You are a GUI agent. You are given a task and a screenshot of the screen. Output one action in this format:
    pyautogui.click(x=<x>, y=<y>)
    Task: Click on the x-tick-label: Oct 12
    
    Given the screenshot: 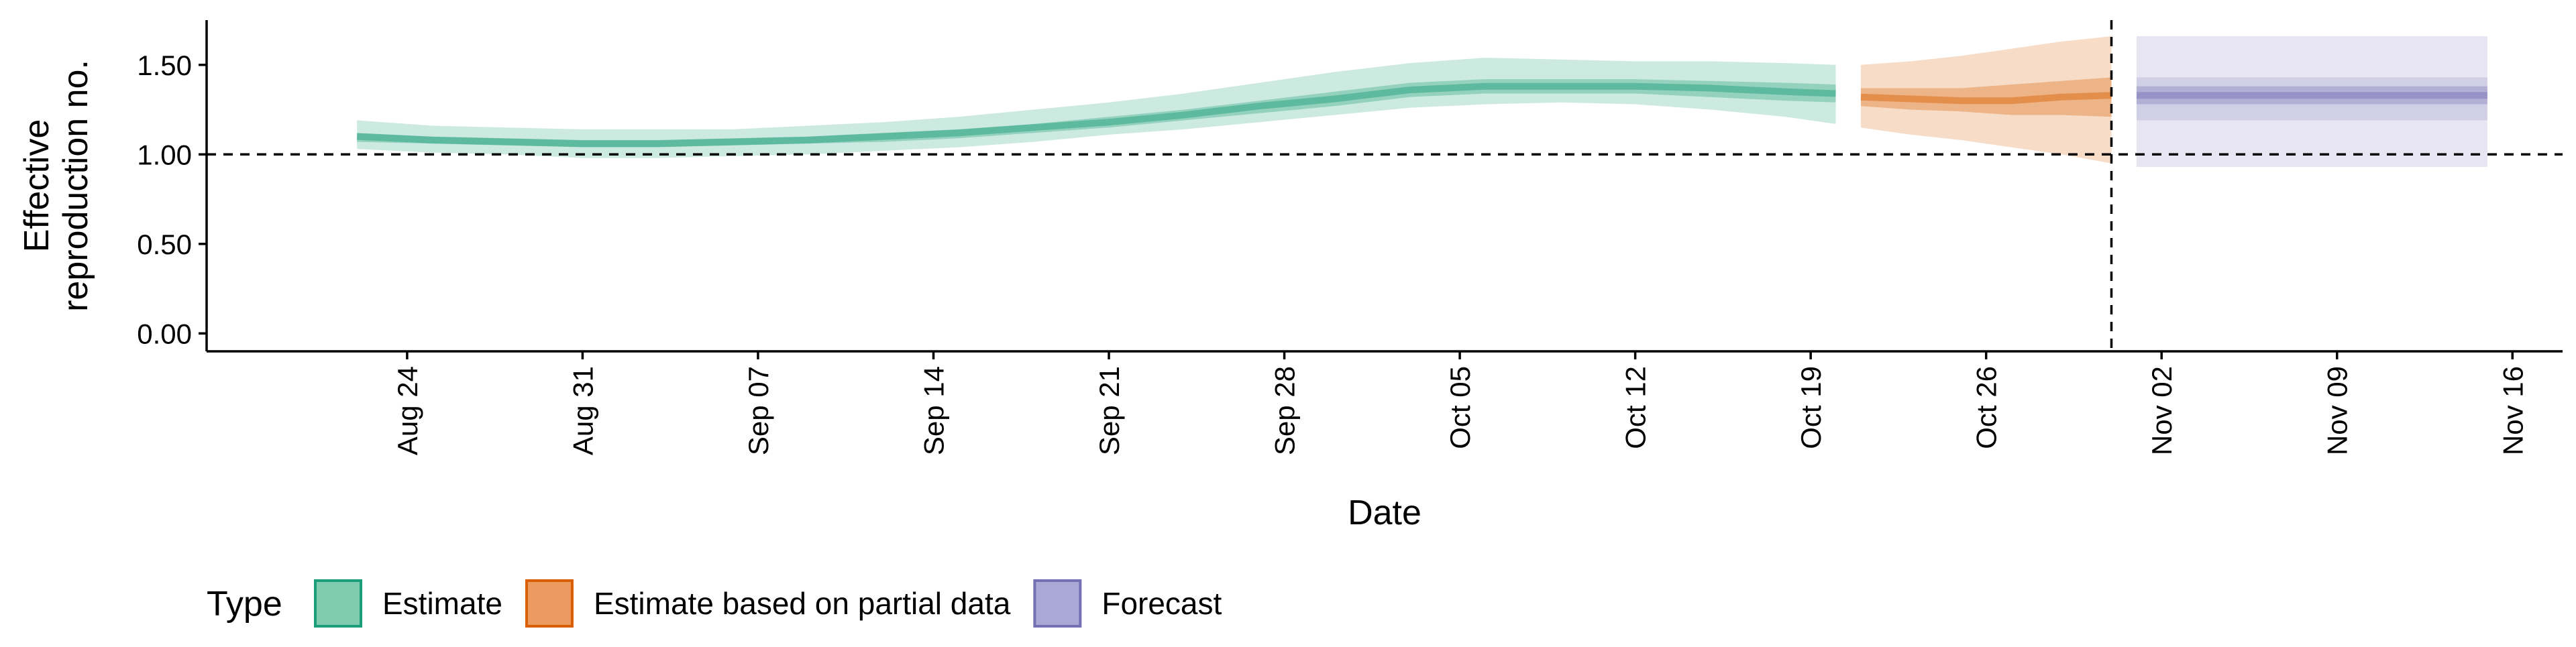 What is the action you would take?
    pyautogui.click(x=1636, y=407)
    